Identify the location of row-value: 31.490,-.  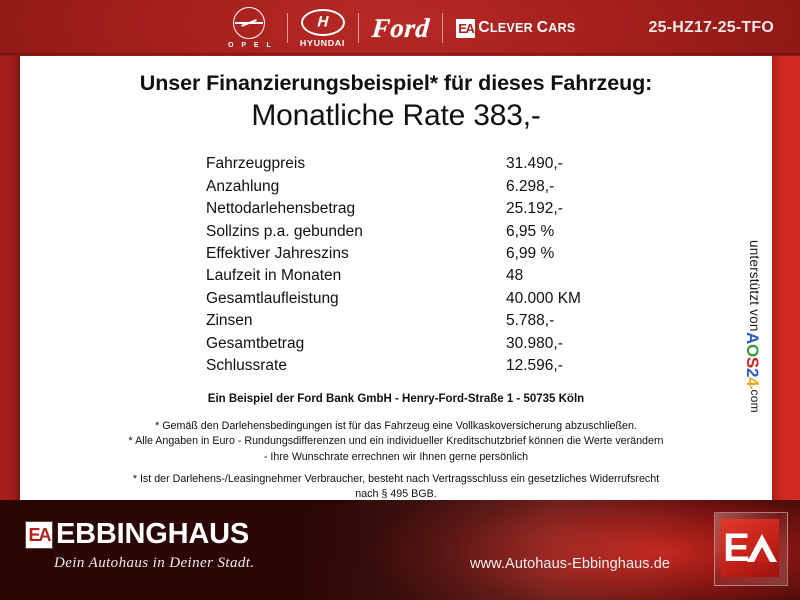
(534, 164).